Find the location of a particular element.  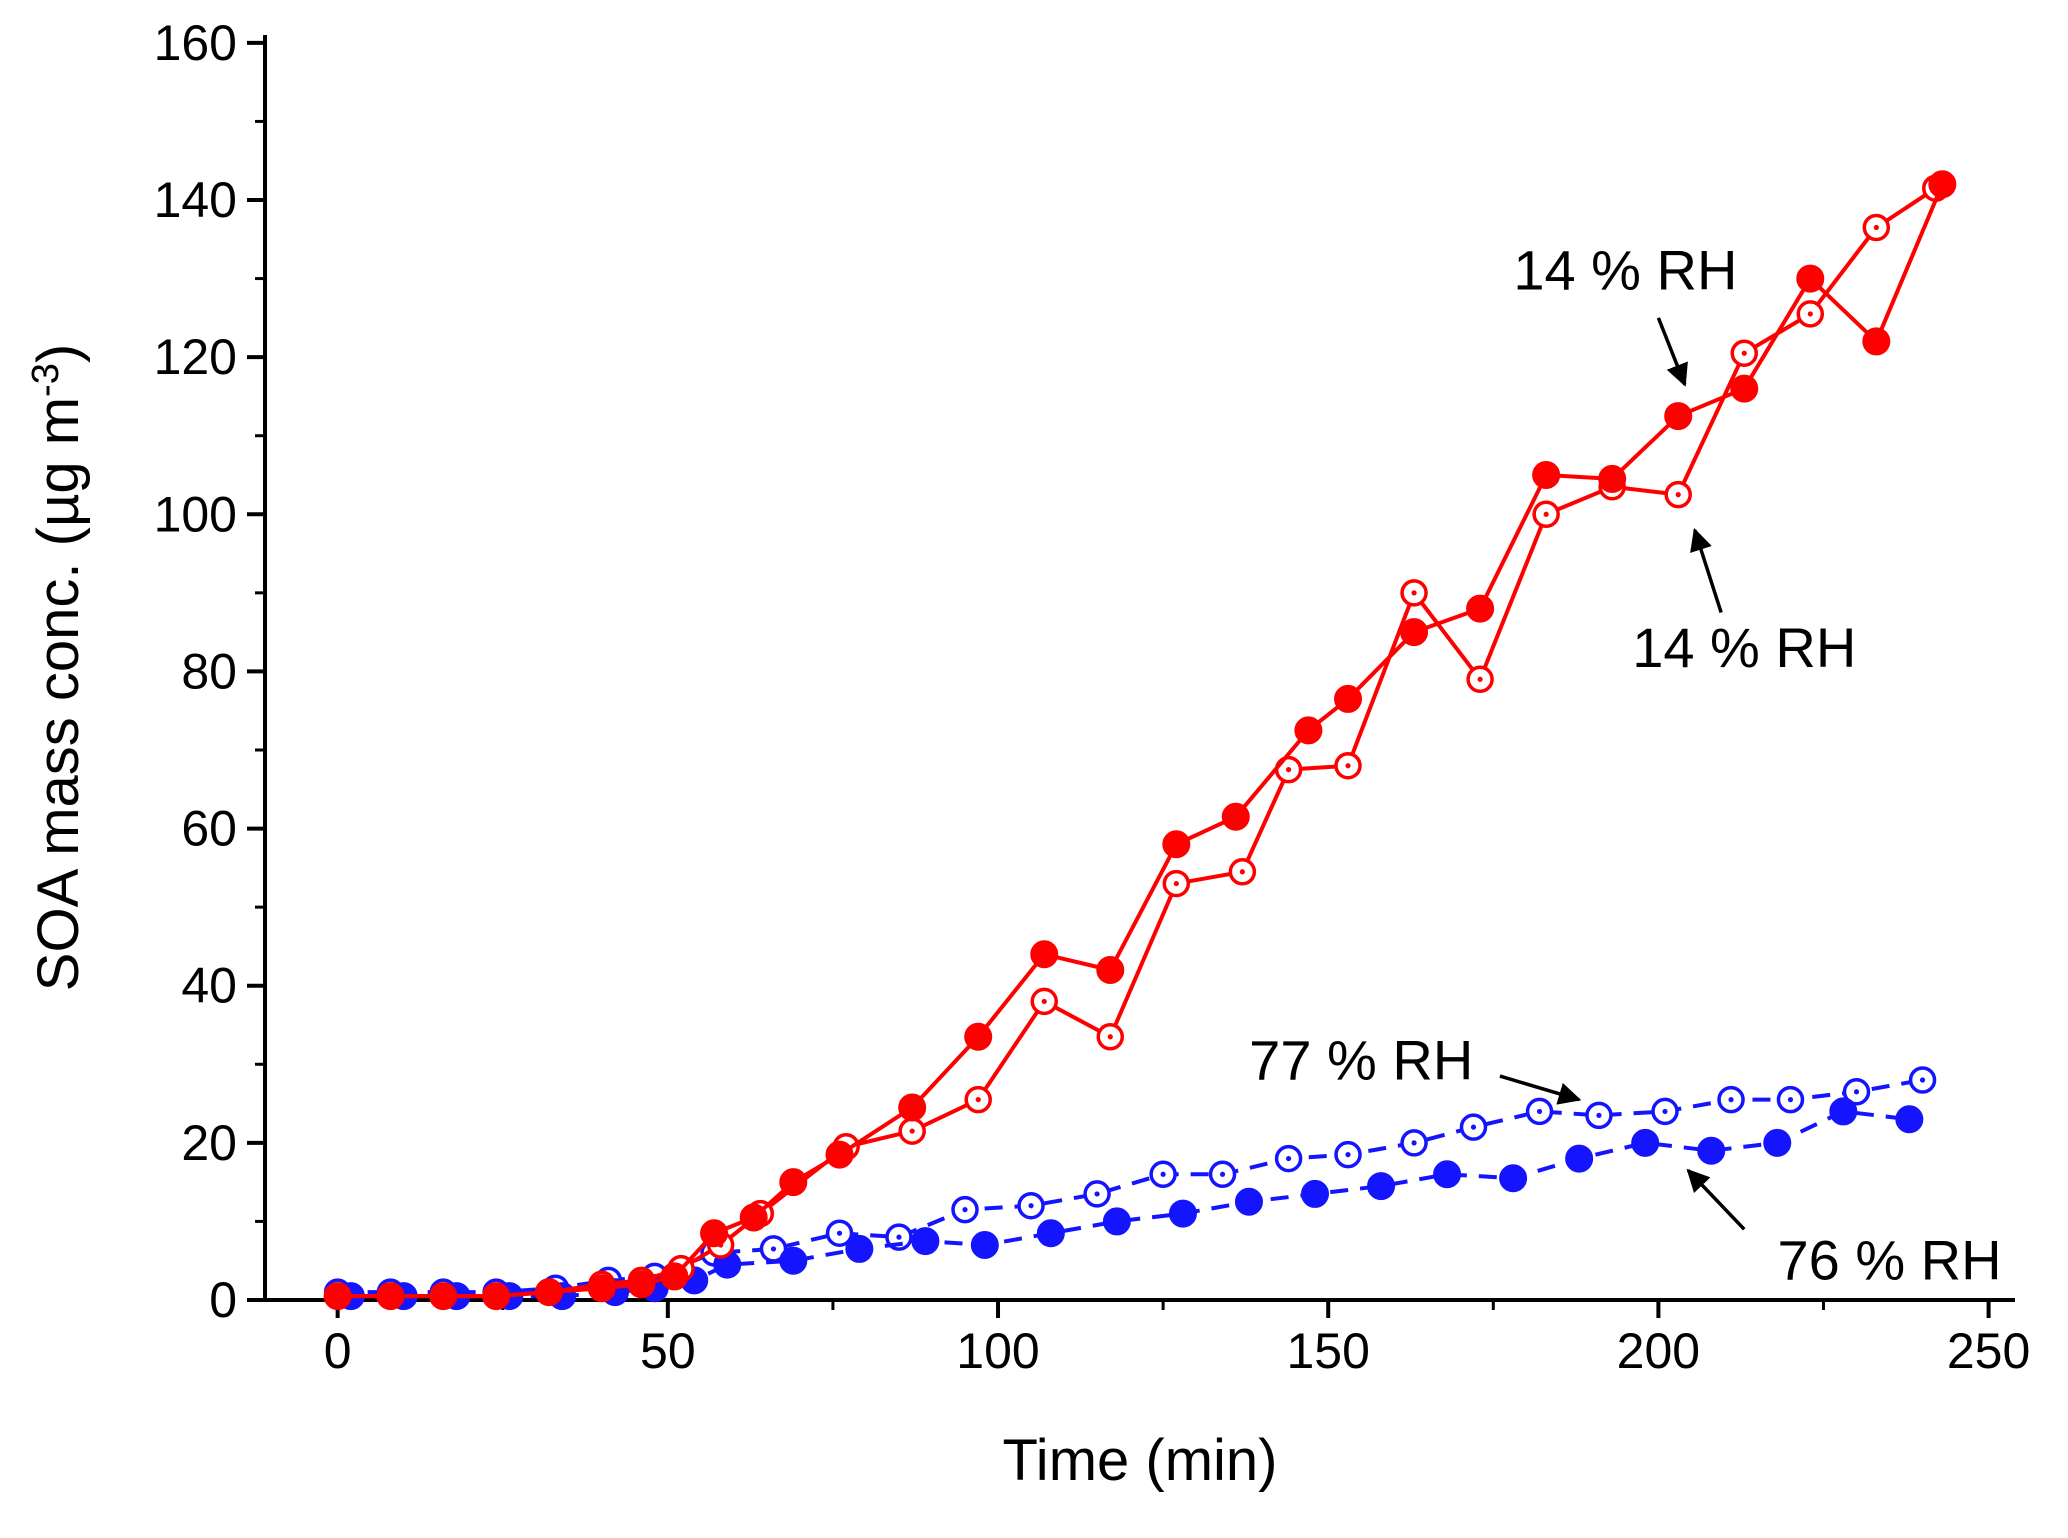

y-tick-label: 120 is located at coordinates (195, 357).